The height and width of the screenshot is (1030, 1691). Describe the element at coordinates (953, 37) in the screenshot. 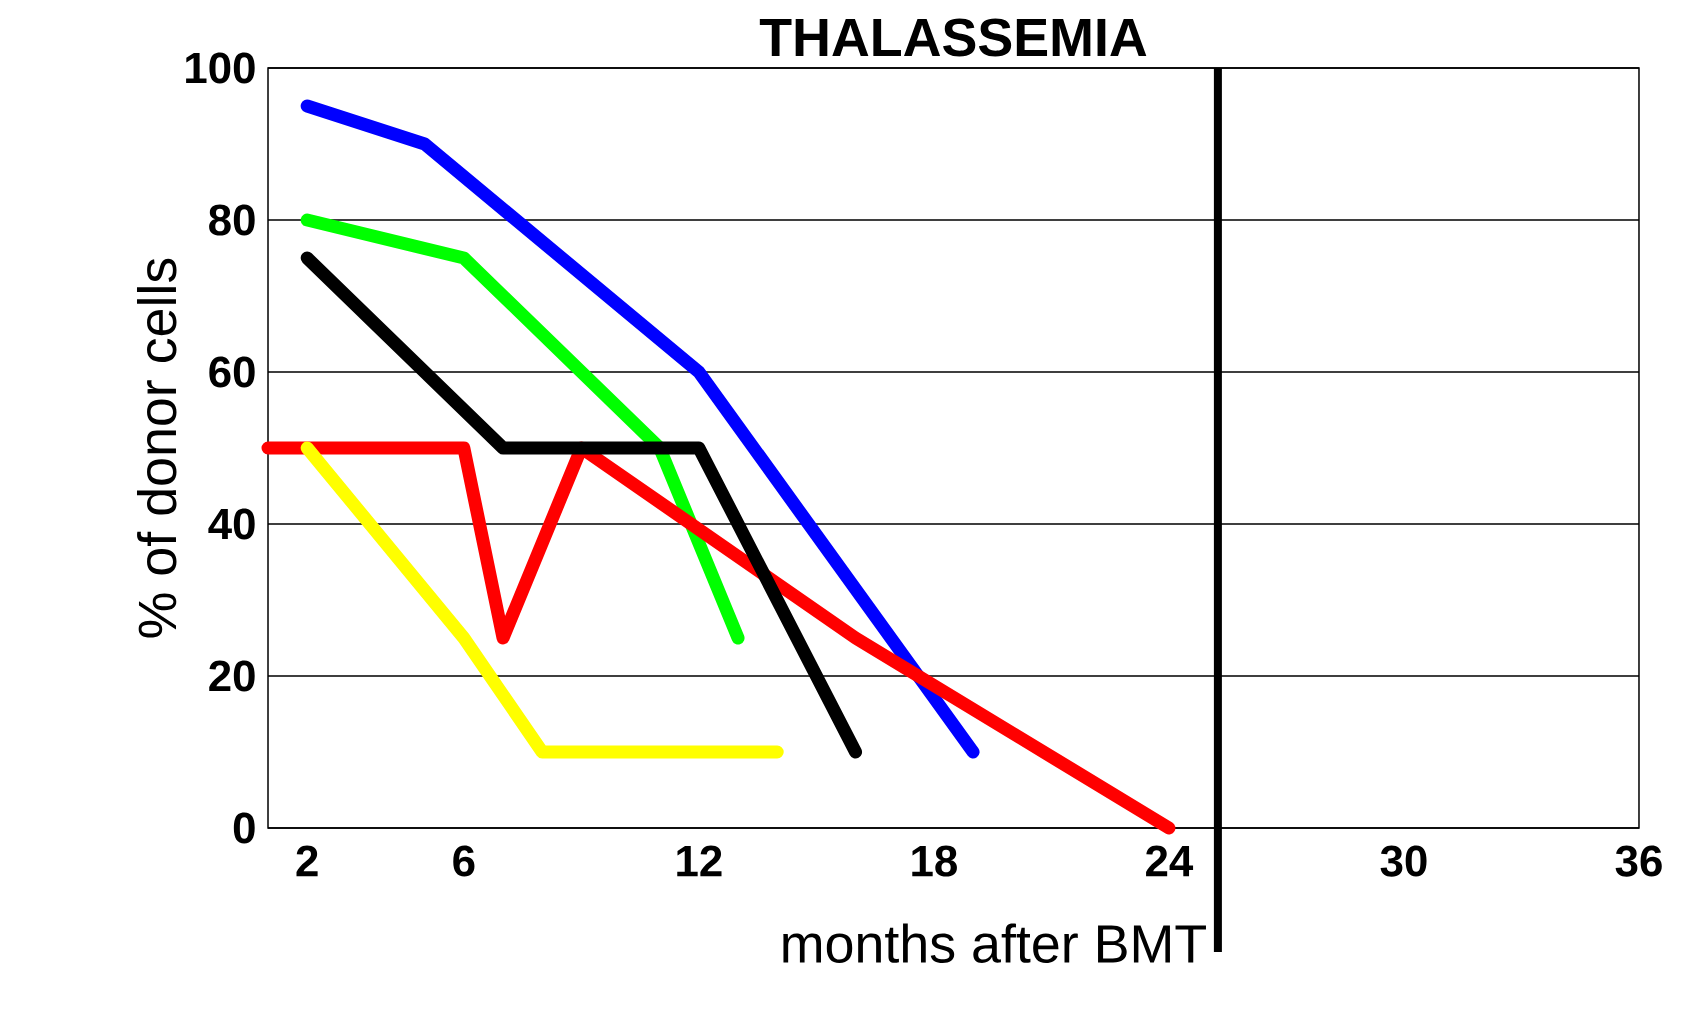

I see `chart-title: THALASSEMIA` at that location.